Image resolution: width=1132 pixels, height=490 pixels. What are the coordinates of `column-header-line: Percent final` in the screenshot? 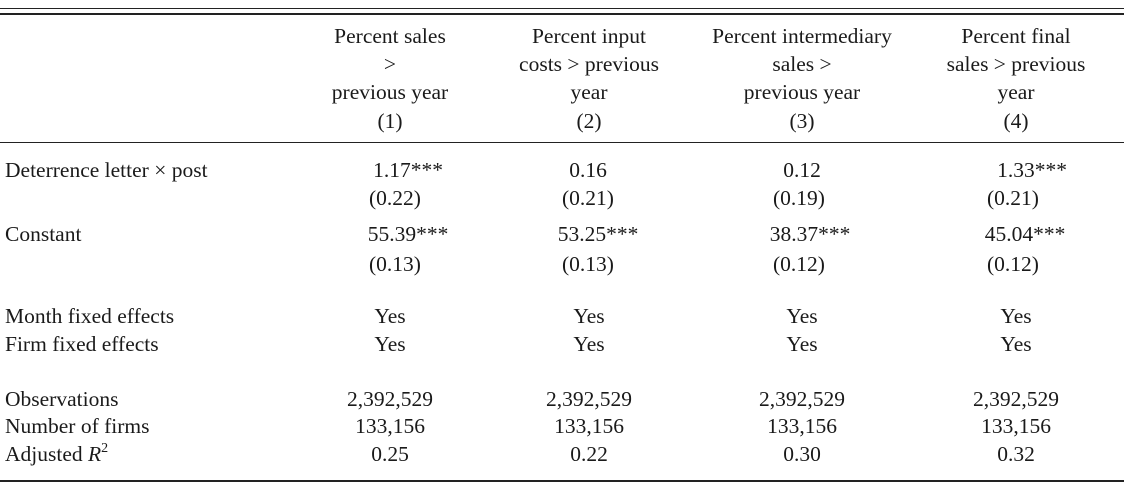 It's located at (1016, 36).